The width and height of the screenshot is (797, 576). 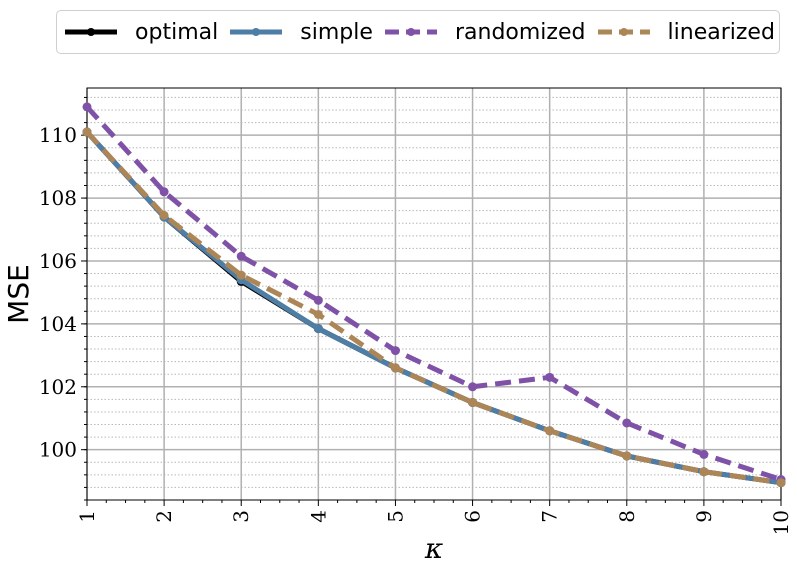 What do you see at coordinates (58, 198) in the screenshot?
I see `y-tick-label: 108` at bounding box center [58, 198].